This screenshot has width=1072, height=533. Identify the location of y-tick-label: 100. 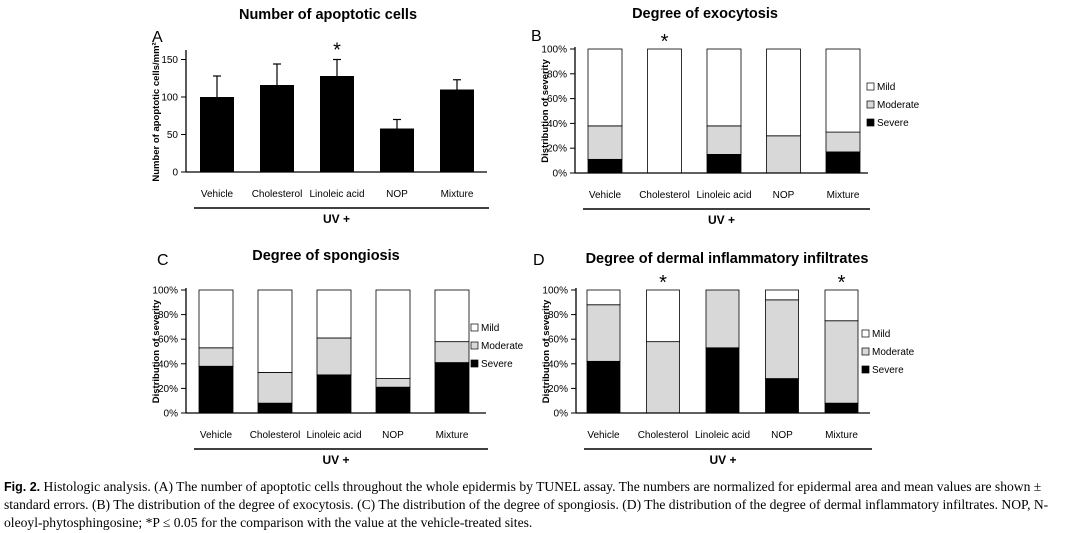
(169, 98).